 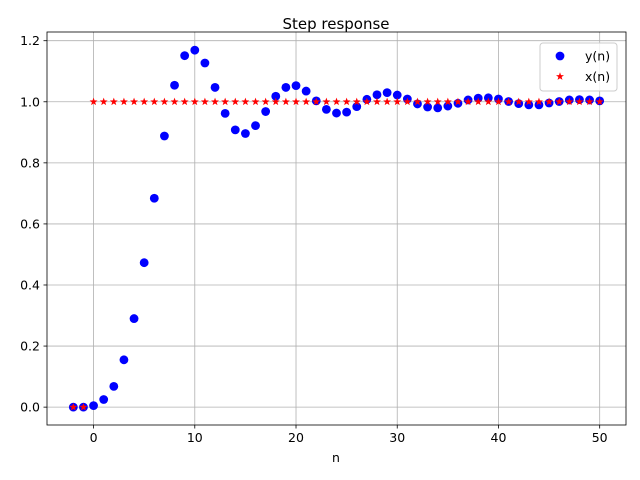 What do you see at coordinates (349, 435) in the screenshot?
I see `x-axis-ticks: 0 10 20 30 40 50` at bounding box center [349, 435].